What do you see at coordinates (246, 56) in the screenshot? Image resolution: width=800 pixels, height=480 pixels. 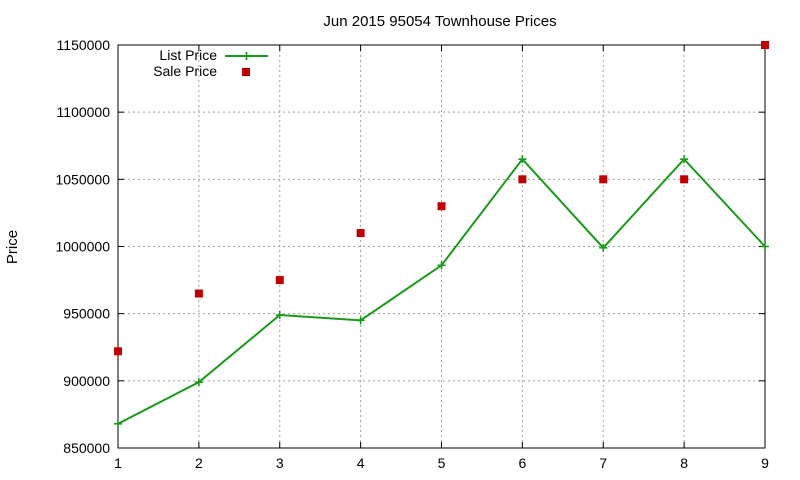 I see `legend-marker-list-price` at bounding box center [246, 56].